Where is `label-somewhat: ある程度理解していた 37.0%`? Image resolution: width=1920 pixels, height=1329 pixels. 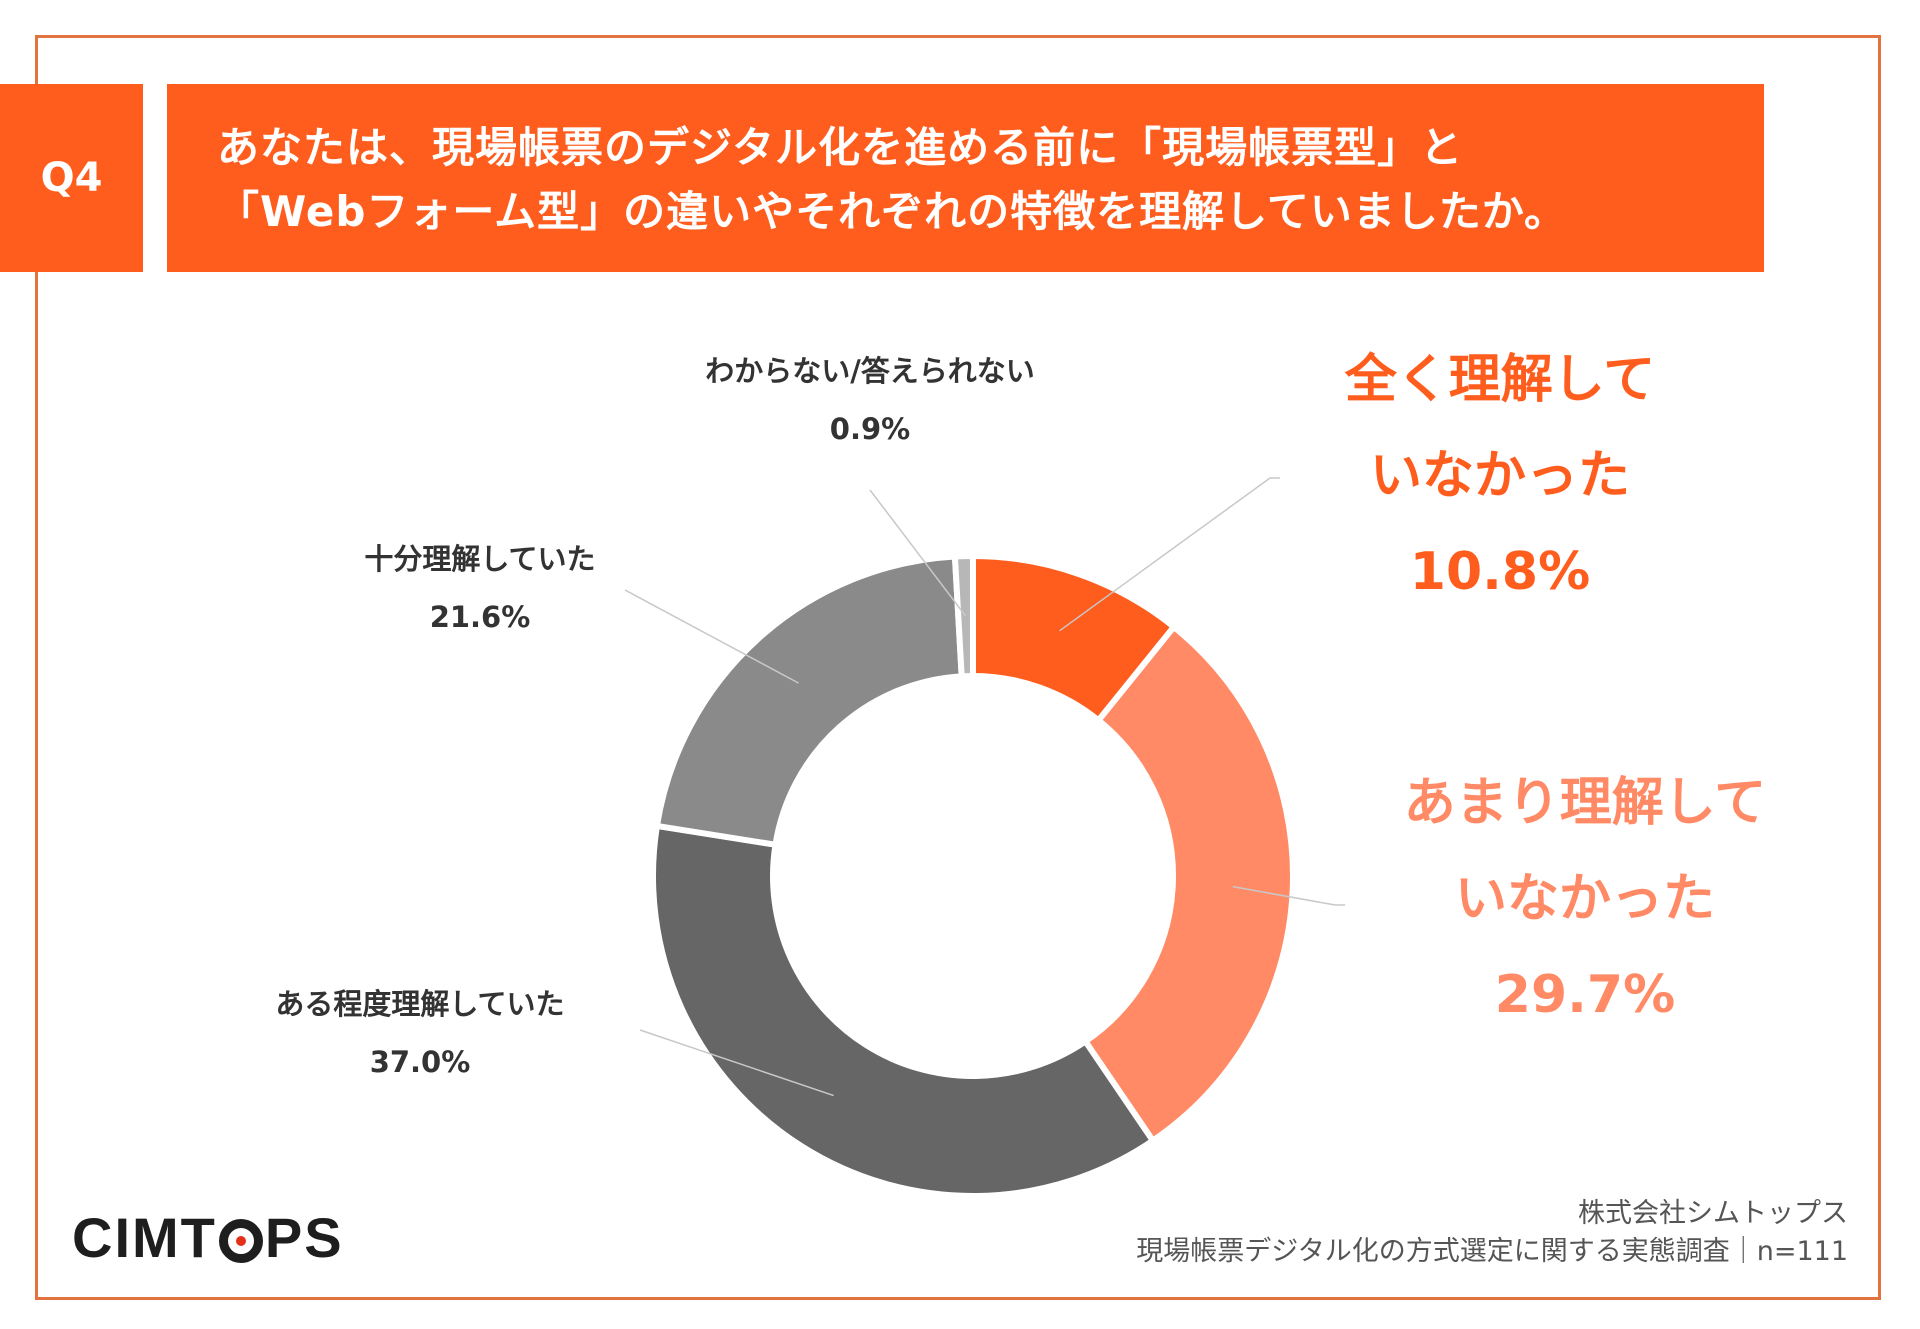 label-somewhat: ある程度理解していた 37.0% is located at coordinates (420, 1033).